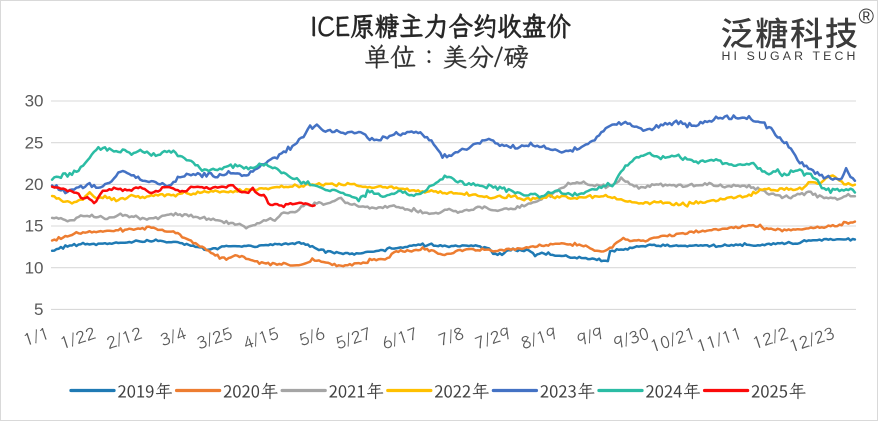 This screenshot has height=421, width=878. I want to click on svg-text: 5, so click(38, 309).